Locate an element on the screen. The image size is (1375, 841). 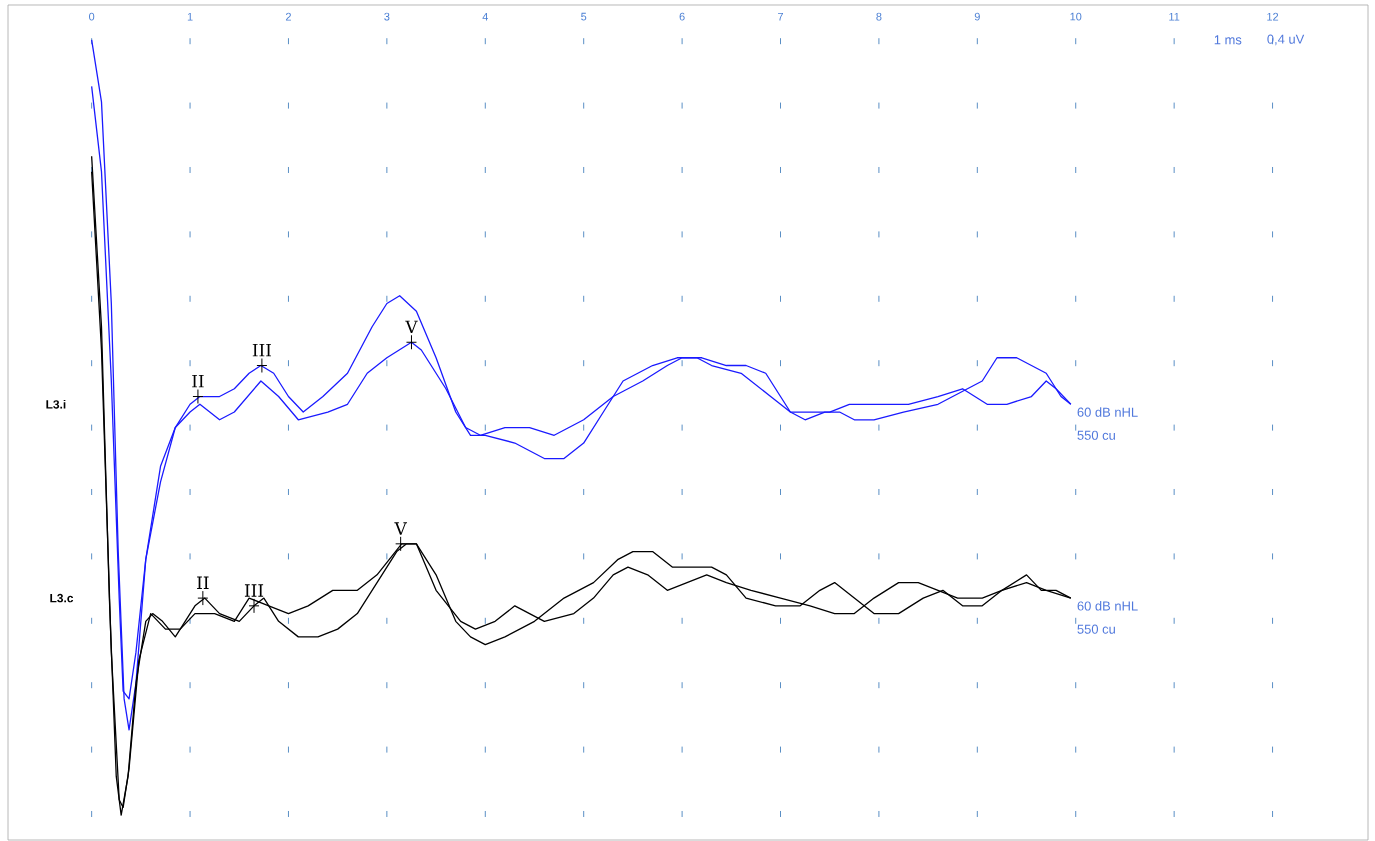
x-tick-label: 3 is located at coordinates (387, 16).